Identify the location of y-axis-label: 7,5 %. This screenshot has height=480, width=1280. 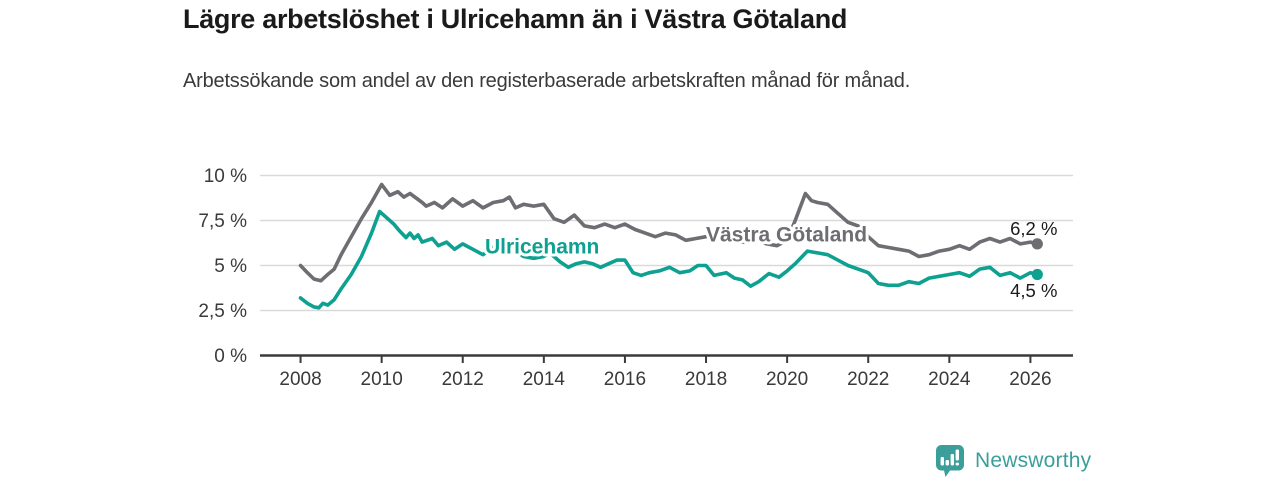
(222, 221).